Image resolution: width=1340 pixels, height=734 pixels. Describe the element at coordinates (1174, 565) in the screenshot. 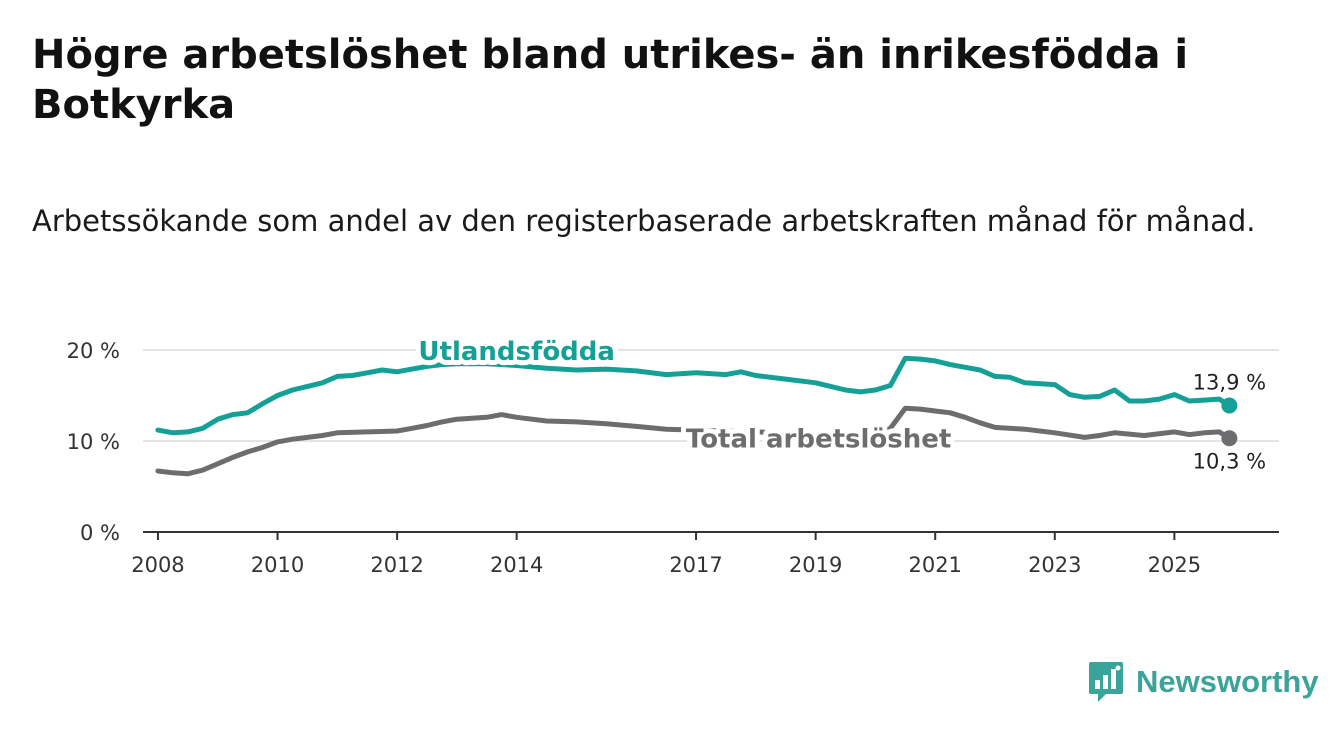

I see `x-tick-label: 2025` at that location.